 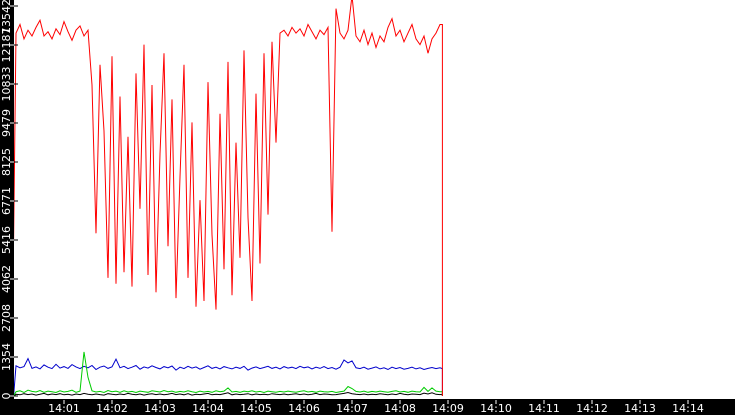 I want to click on blue-series, so click(x=228, y=377).